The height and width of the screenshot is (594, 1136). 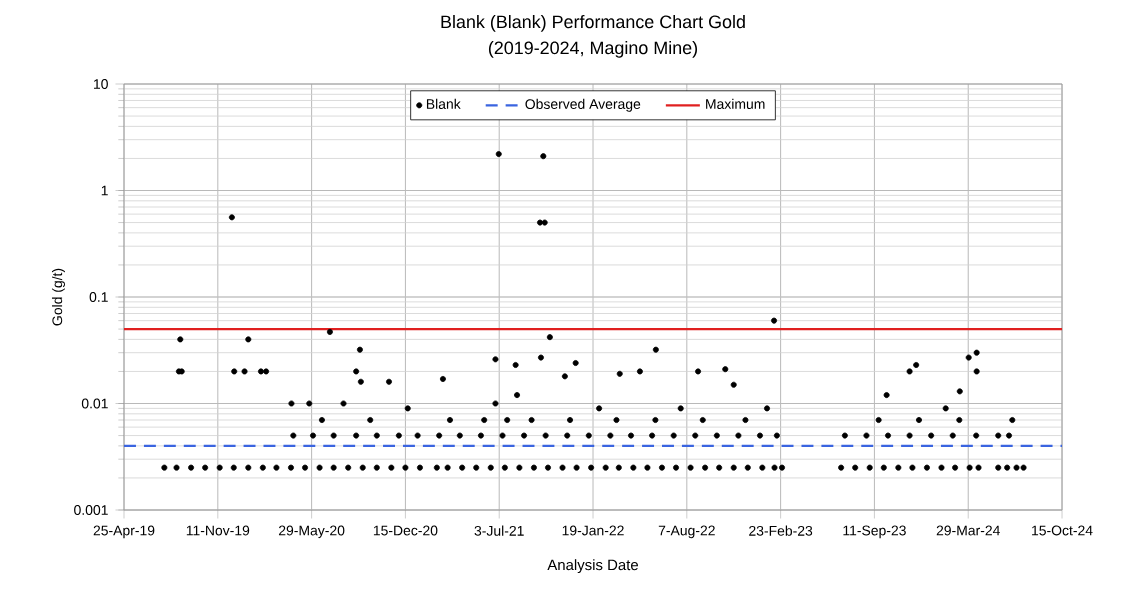 What do you see at coordinates (593, 23) in the screenshot?
I see `chart-title: Blank (Blank) Performance Chart Gold` at bounding box center [593, 23].